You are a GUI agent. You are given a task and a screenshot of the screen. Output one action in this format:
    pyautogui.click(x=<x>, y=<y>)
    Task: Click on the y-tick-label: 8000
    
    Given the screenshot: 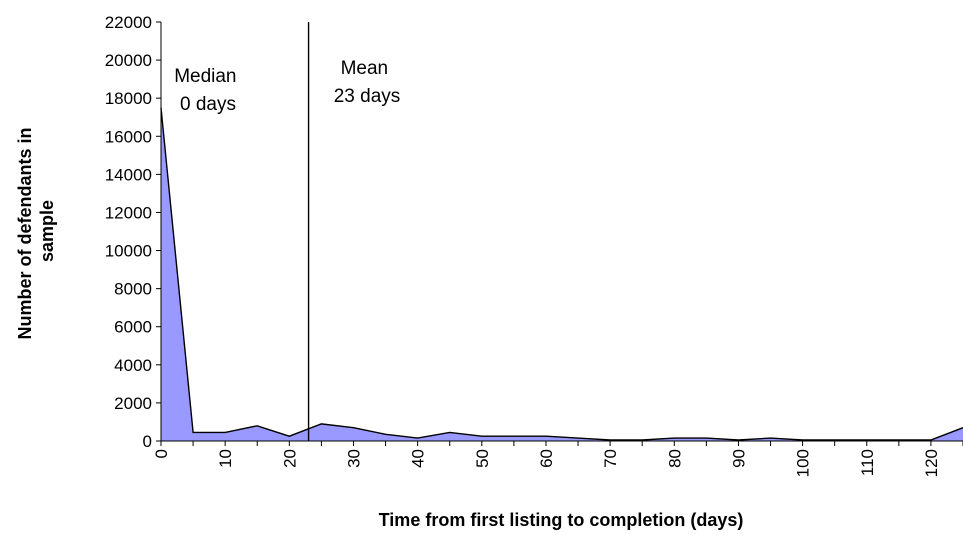 What is the action you would take?
    pyautogui.click(x=133, y=289)
    